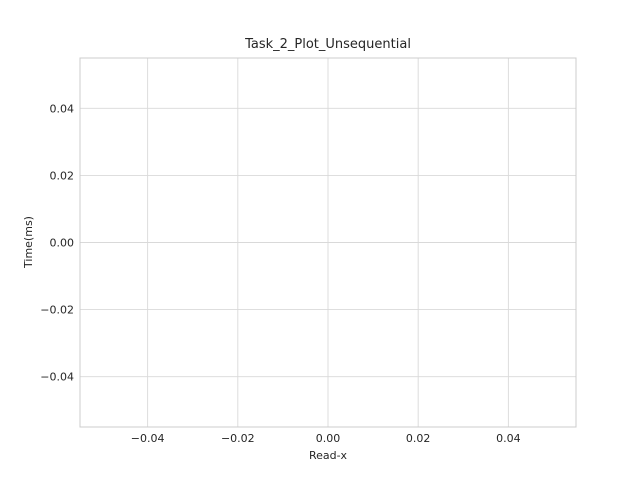 The height and width of the screenshot is (485, 640). I want to click on y-tick-label: 0.02, so click(62, 175).